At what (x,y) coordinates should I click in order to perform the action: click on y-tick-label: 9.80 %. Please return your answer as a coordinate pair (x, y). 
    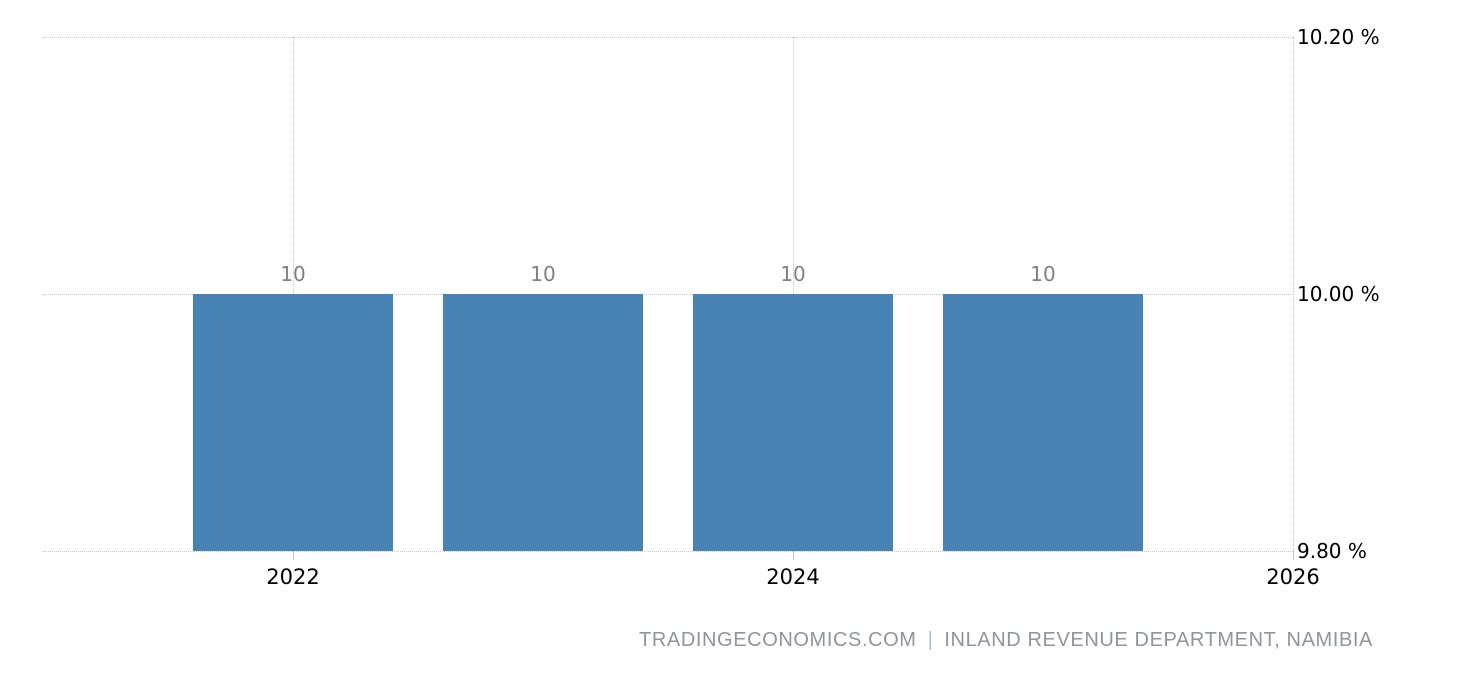
    Looking at the image, I should click on (1332, 551).